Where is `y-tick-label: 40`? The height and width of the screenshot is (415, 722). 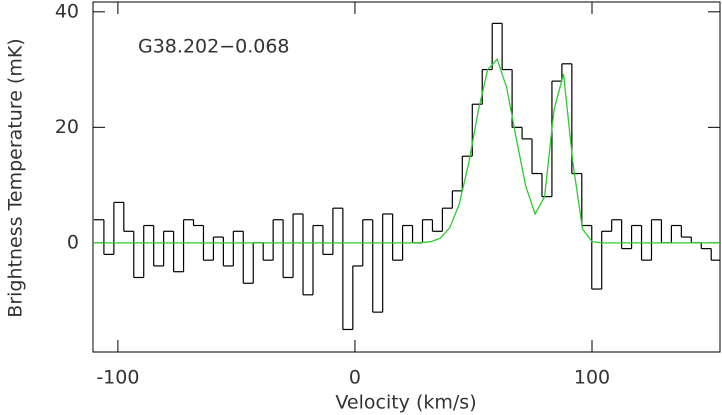
y-tick-label: 40 is located at coordinates (67, 11).